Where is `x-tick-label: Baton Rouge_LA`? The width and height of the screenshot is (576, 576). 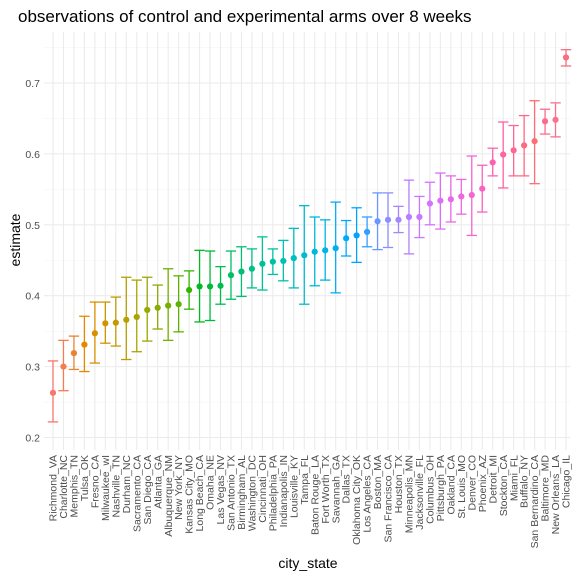
x-tick-label: Baton Rouge_LA is located at coordinates (315, 495).